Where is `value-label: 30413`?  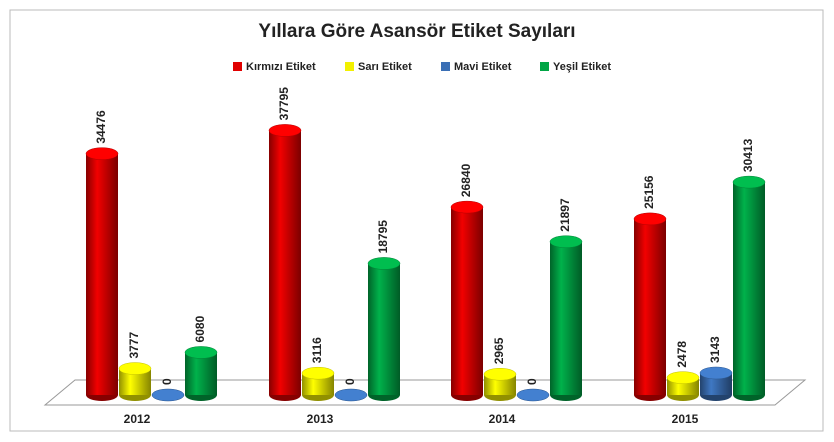 value-label: 30413 is located at coordinates (748, 155).